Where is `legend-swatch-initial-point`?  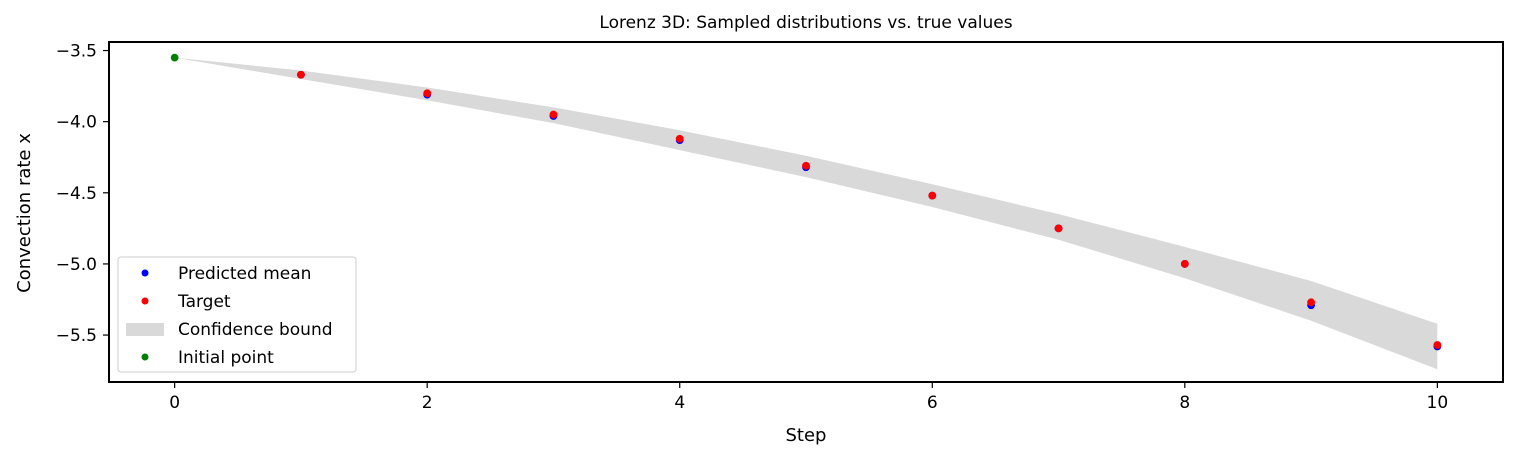 legend-swatch-initial-point is located at coordinates (145, 357).